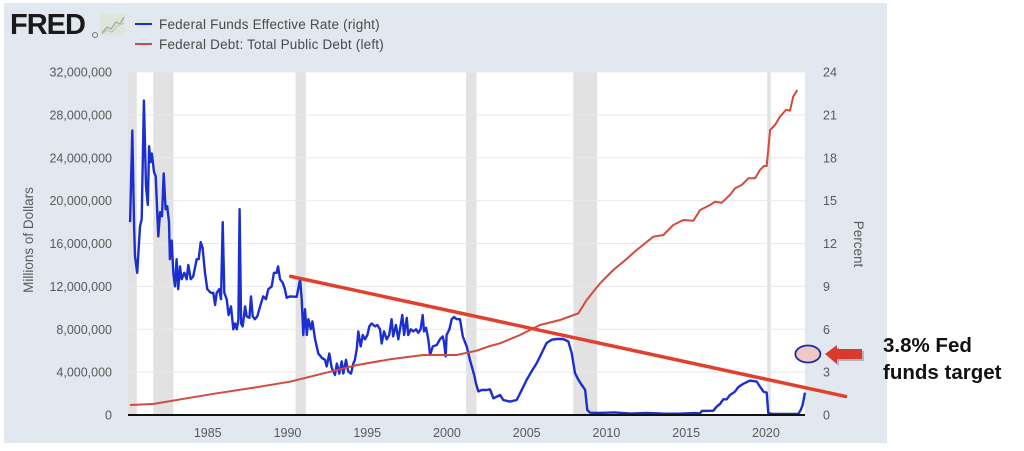  I want to click on x-tick-label: 1985, so click(208, 433).